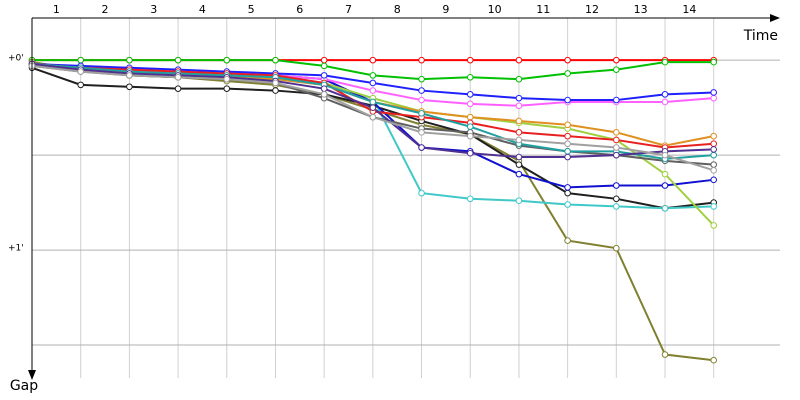 The width and height of the screenshot is (800, 400). What do you see at coordinates (641, 9) in the screenshot?
I see `x-tick-label: 13` at bounding box center [641, 9].